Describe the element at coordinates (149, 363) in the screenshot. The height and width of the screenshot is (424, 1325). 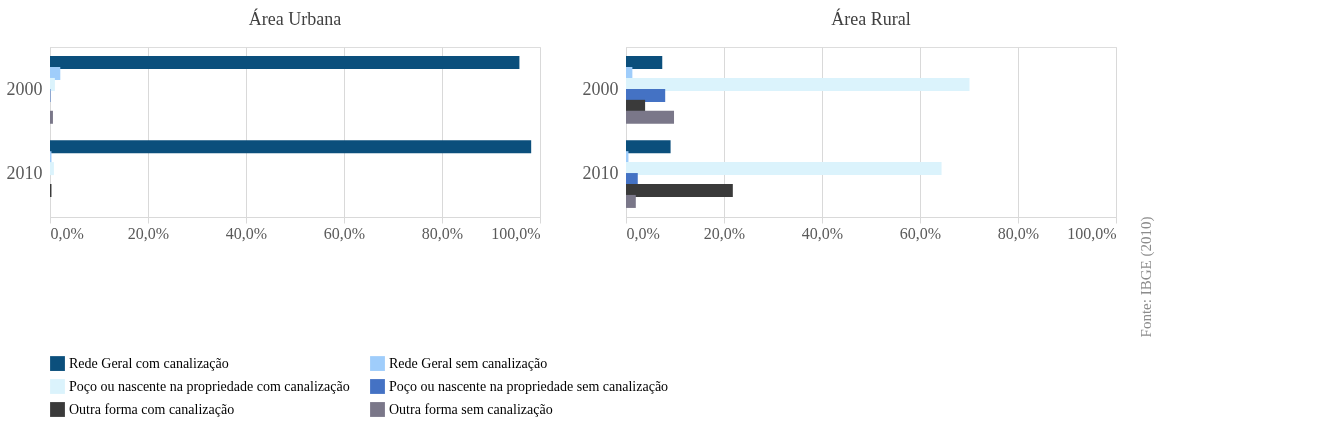
I see `legend-label: Rede Geral com canalização` at that location.